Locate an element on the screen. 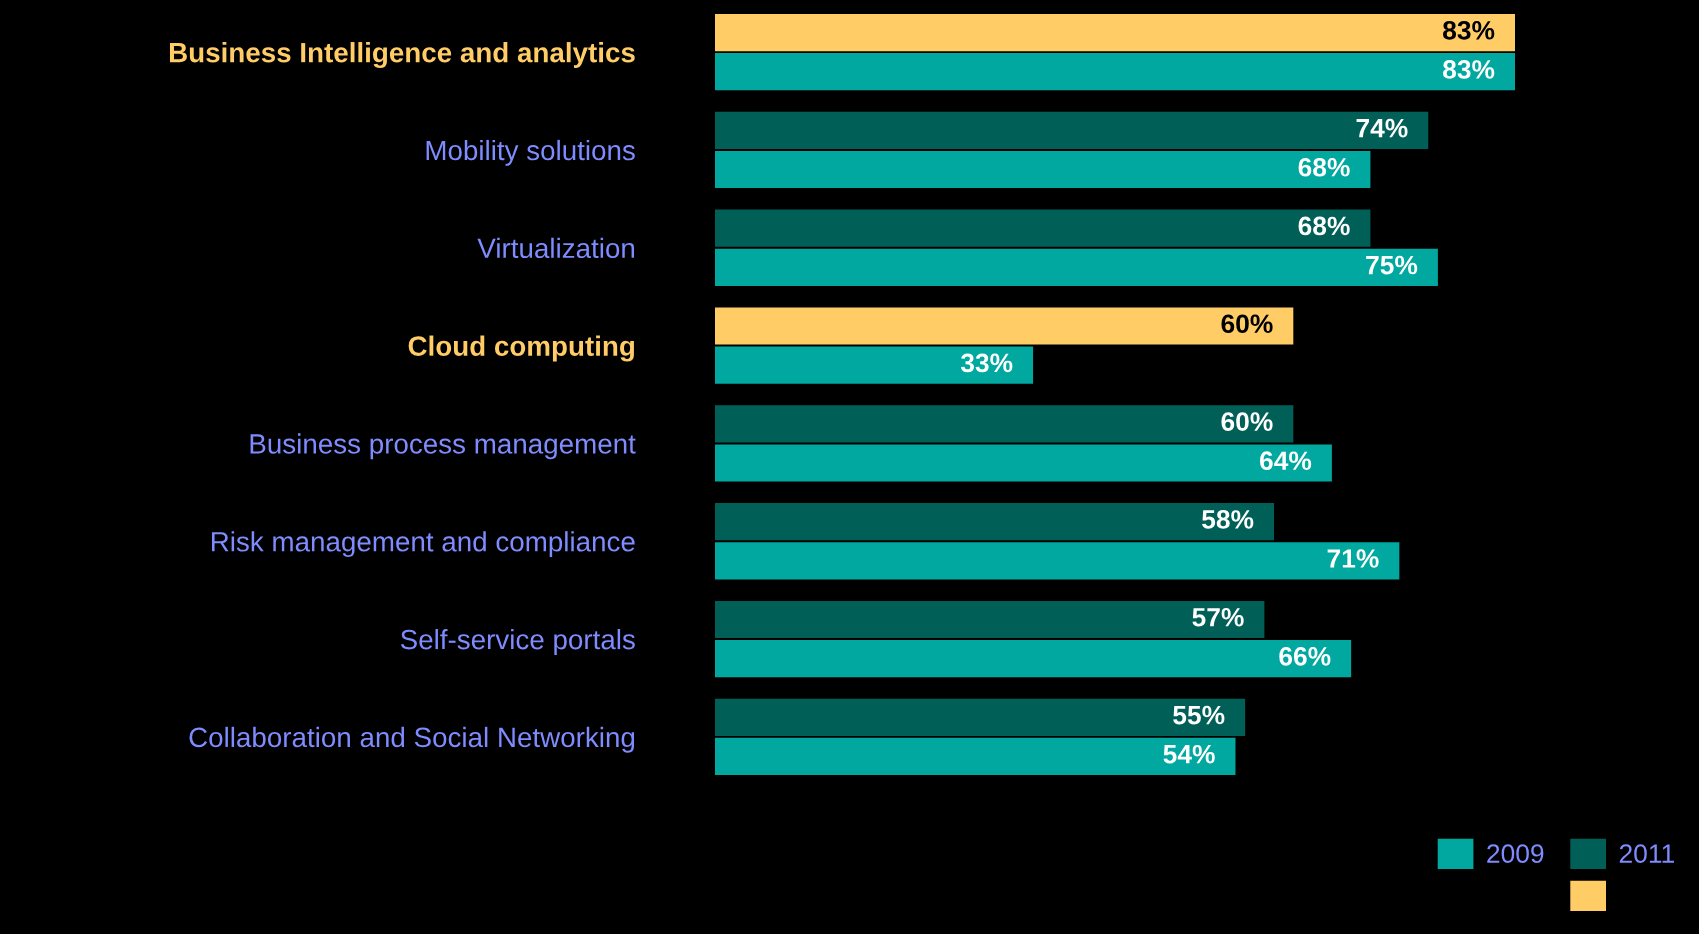  y-tick-label: Mobility solutions is located at coordinates (530, 152).